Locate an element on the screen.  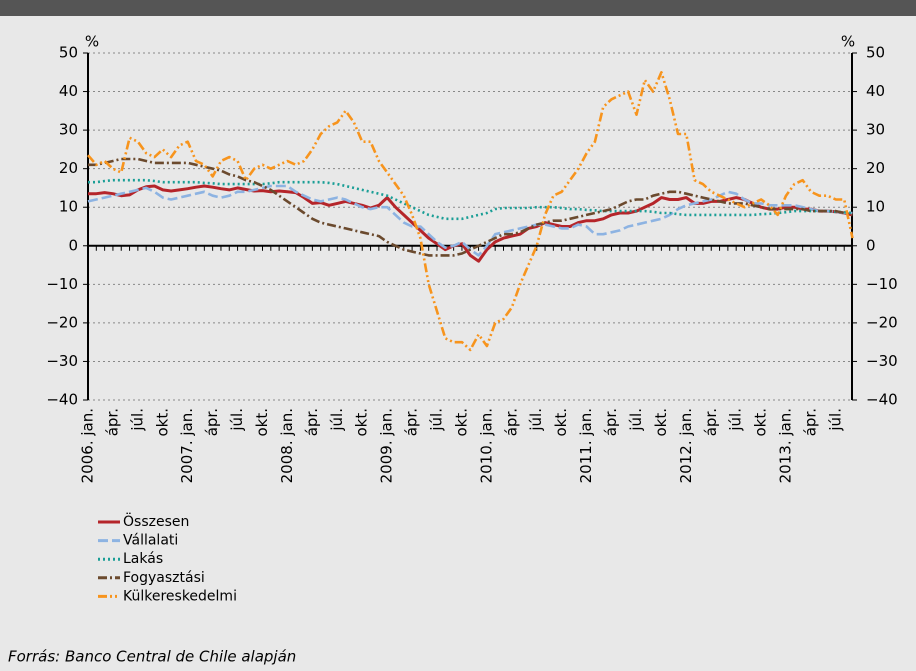
y-tick-label: 30 is located at coordinates (68, 130).